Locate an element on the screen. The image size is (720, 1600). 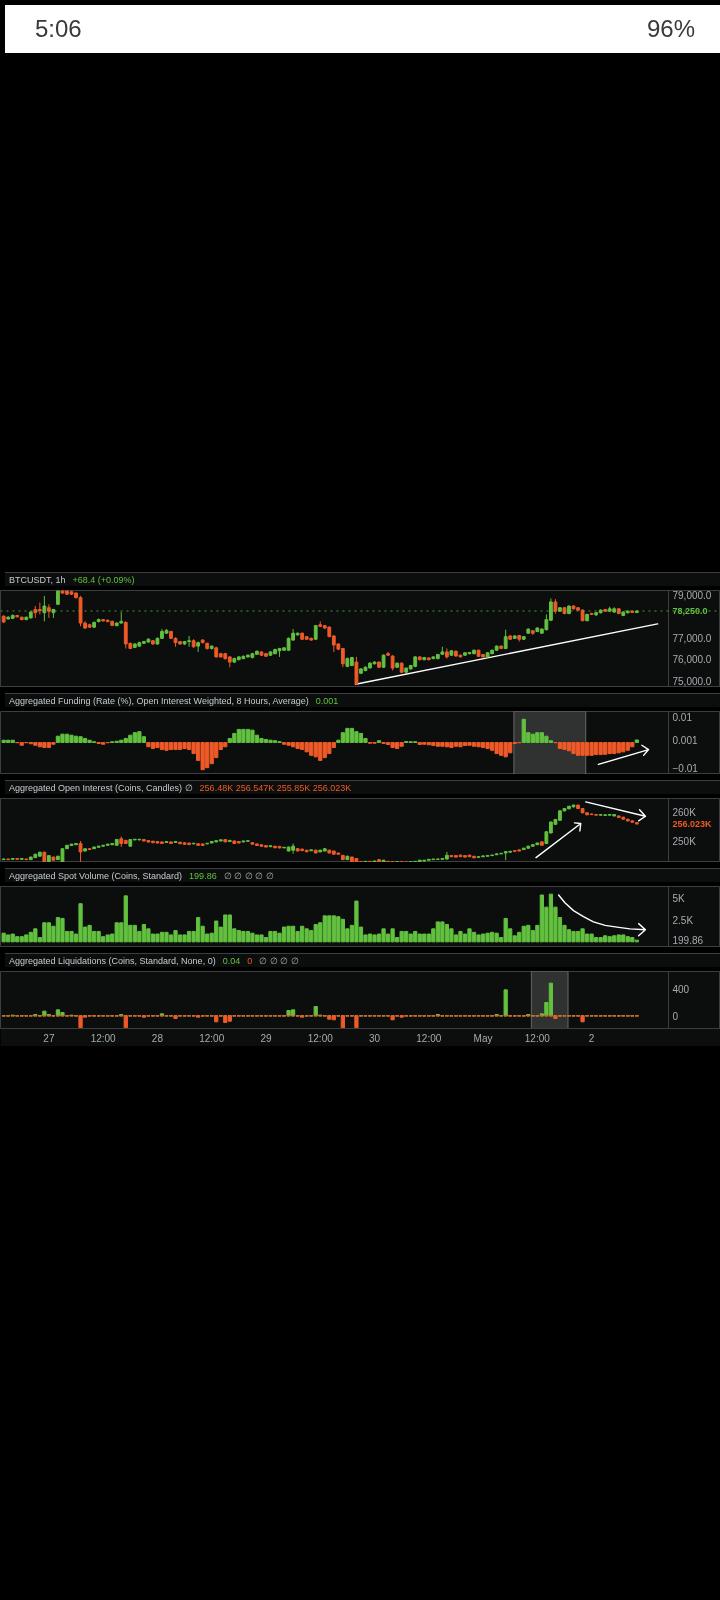
x-tick-label: 27 is located at coordinates (49, 1038).